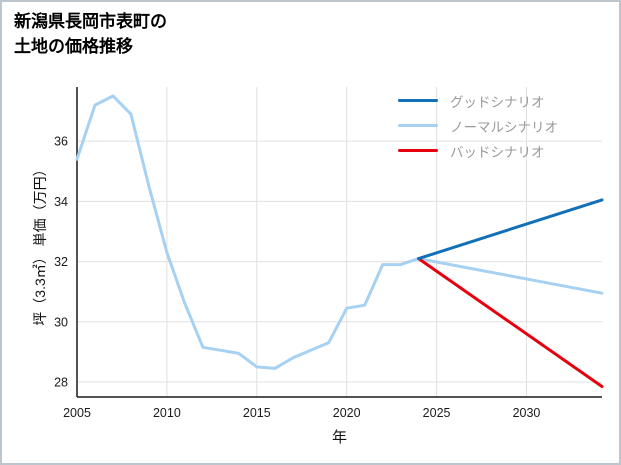 This screenshot has width=621, height=465. I want to click on legend-item-bad-scenario: バッドシナリオ, so click(478, 151).